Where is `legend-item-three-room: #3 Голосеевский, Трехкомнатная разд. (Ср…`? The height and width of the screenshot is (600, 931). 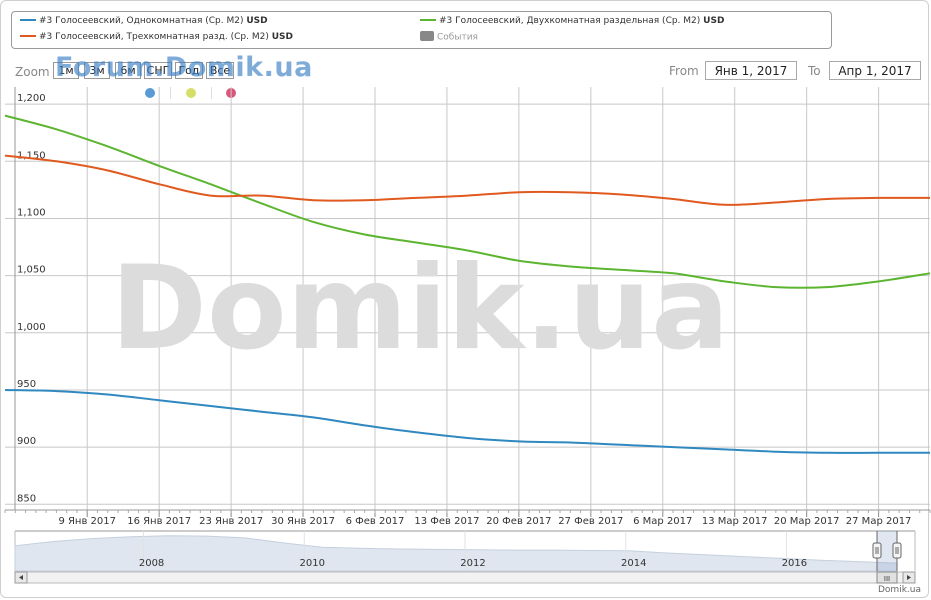
legend-item-three-room: #3 Голосеевский, Трехкомнатная разд. (Ср… is located at coordinates (156, 37).